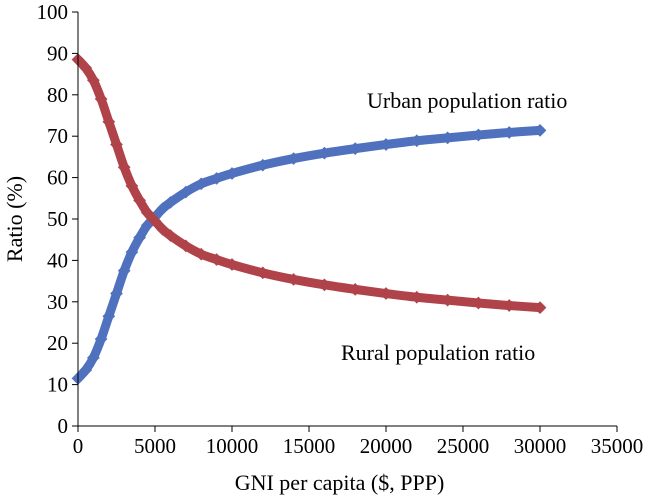 The height and width of the screenshot is (496, 650). I want to click on y-tick-label: 80, so click(57, 95).